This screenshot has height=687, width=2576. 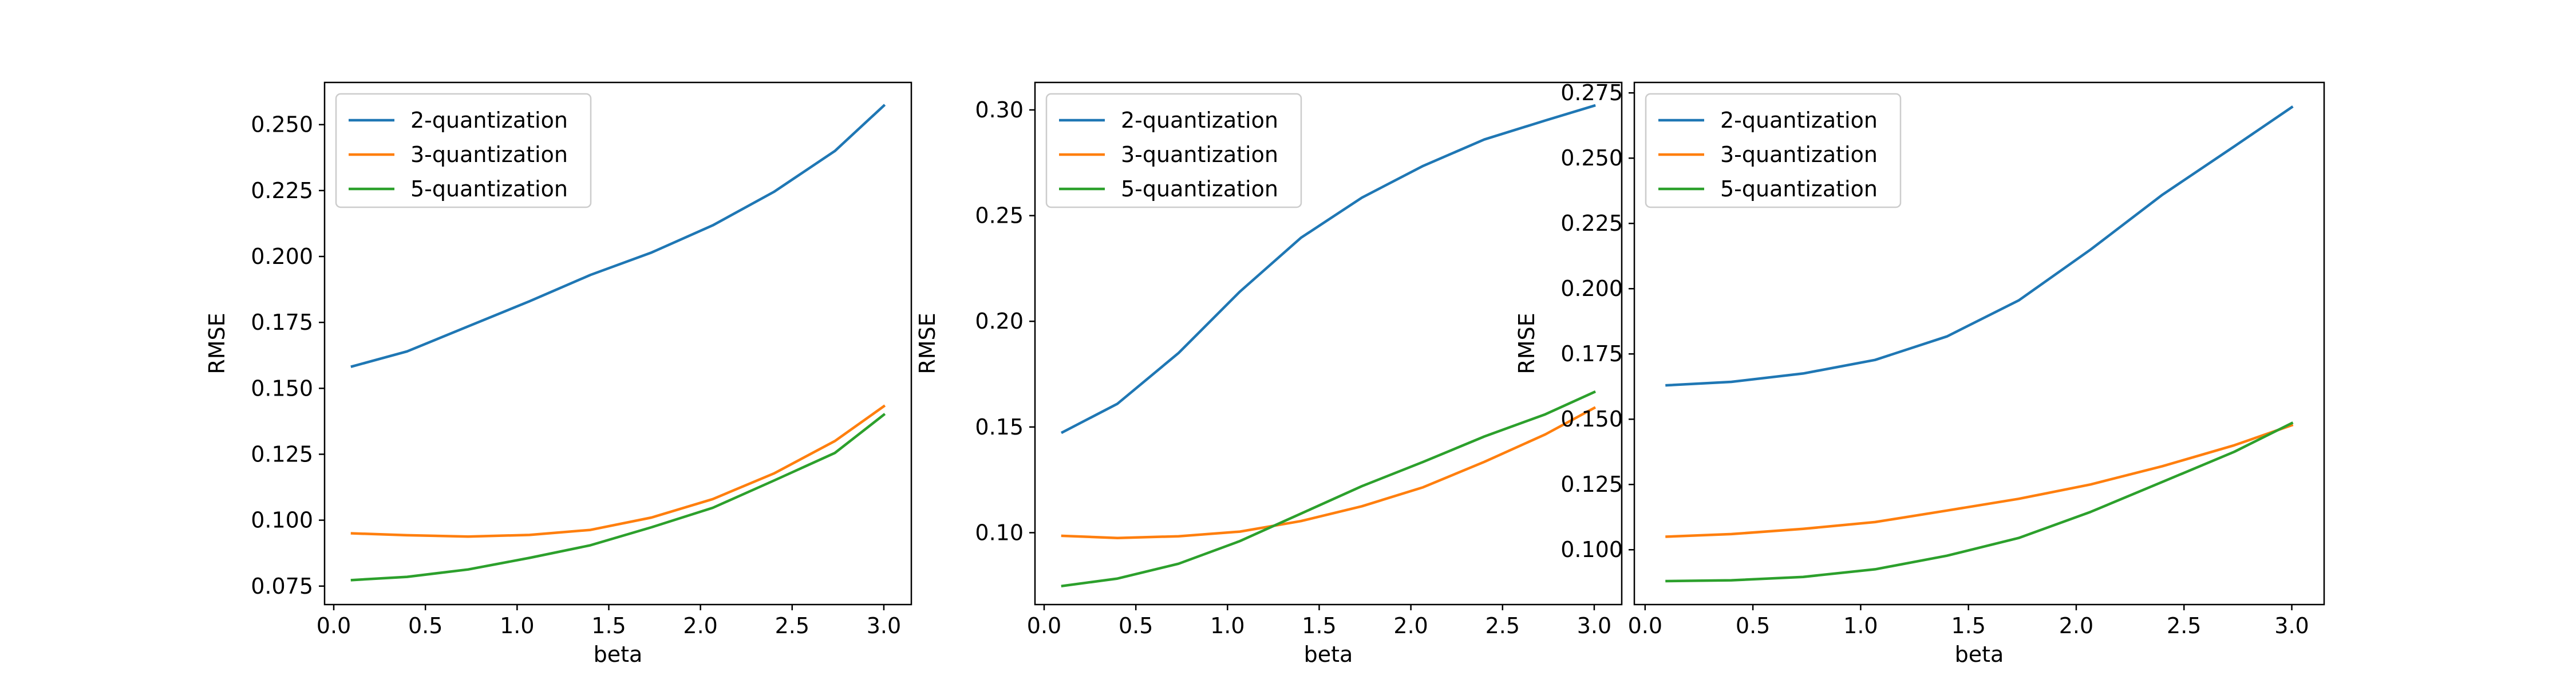 I want to click on y-tick-label: 0.20, so click(x=999, y=321).